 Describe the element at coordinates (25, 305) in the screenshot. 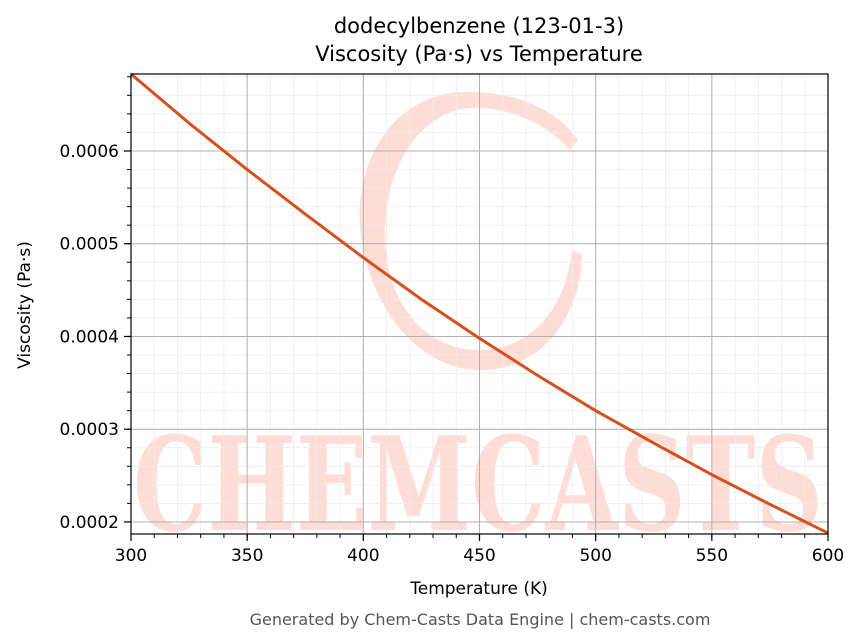

I see `y-axis-label: Viscosity (Pa·s)` at that location.